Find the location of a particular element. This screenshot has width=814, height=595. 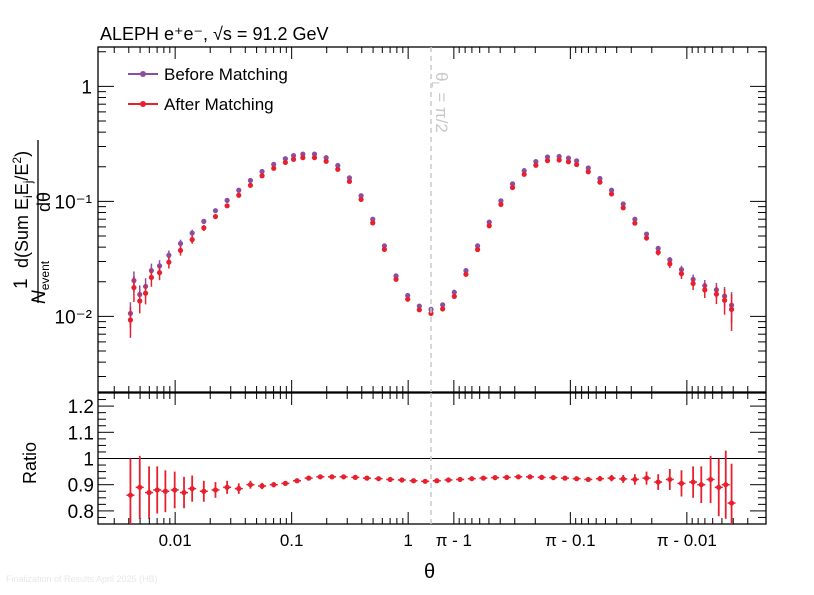

ylabel-part-6: ) is located at coordinates (22, 154).